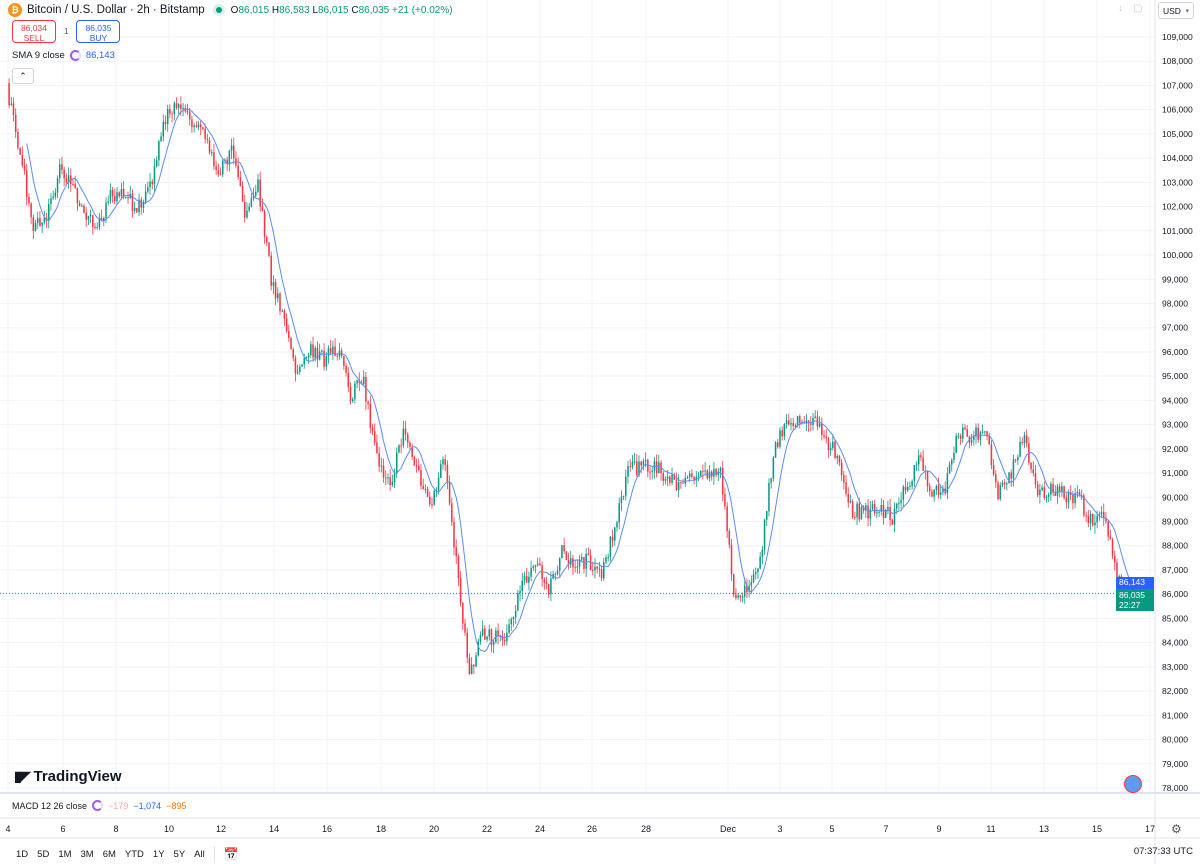 This screenshot has width=1200, height=864. I want to click on range-3m: 3M, so click(87, 854).